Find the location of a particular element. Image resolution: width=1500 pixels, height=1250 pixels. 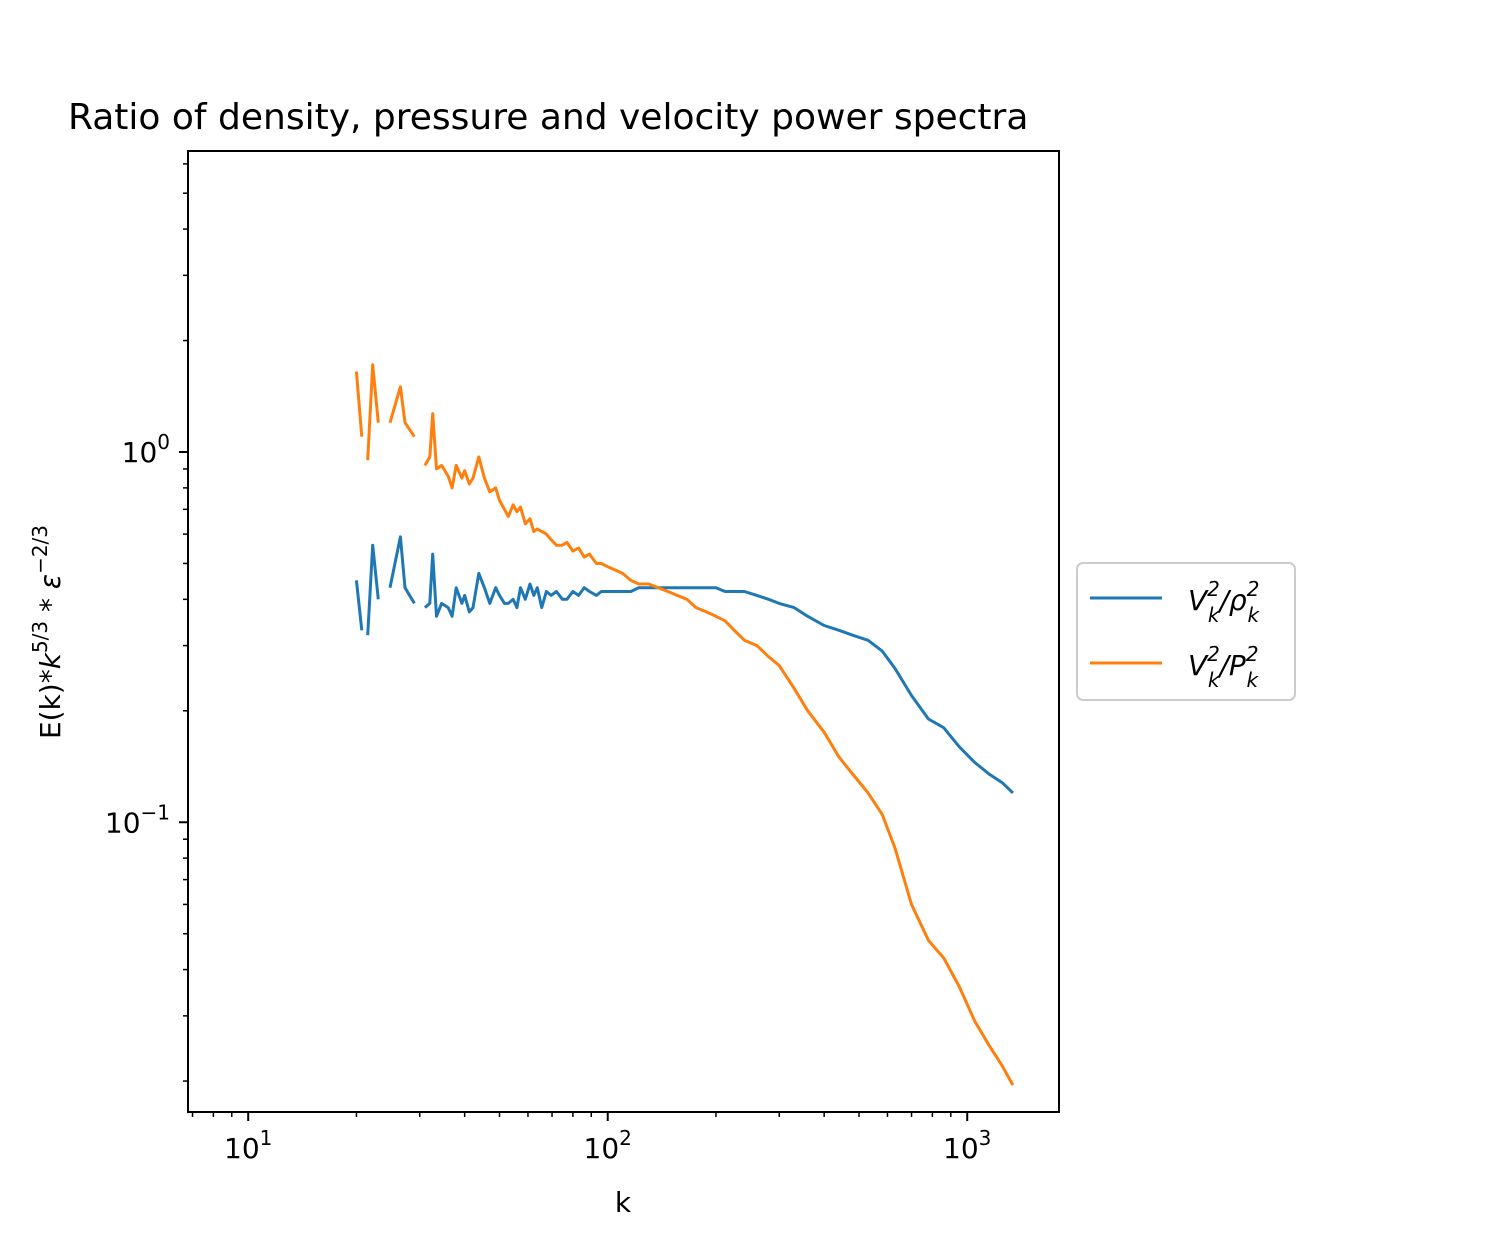

x-axis: 10¹ 10² 10³ is located at coordinates (591, 1138).